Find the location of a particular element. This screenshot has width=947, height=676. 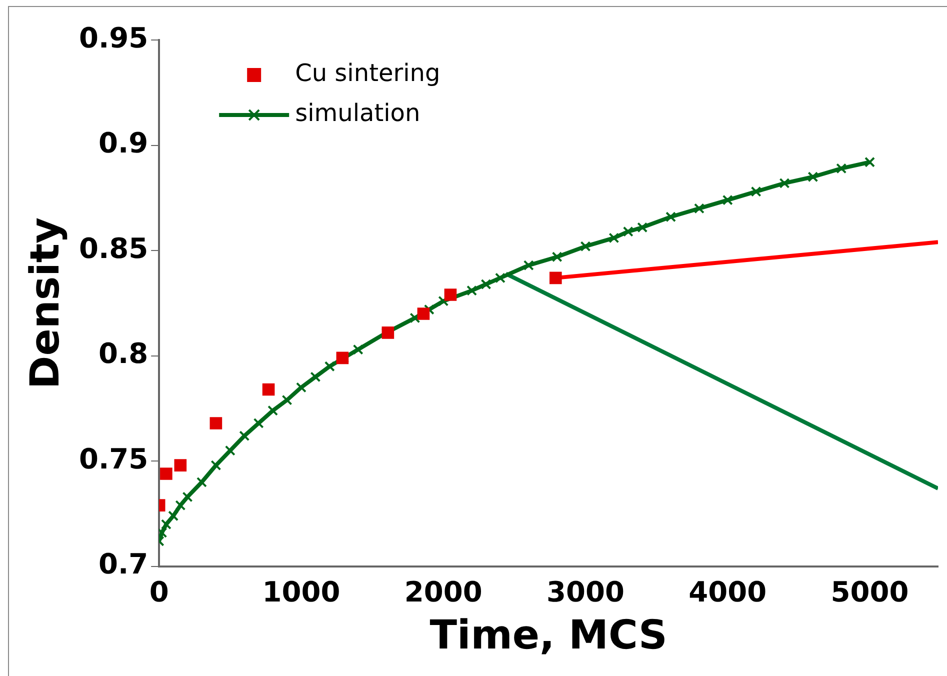

x-tick-label: 4000 is located at coordinates (727, 591).